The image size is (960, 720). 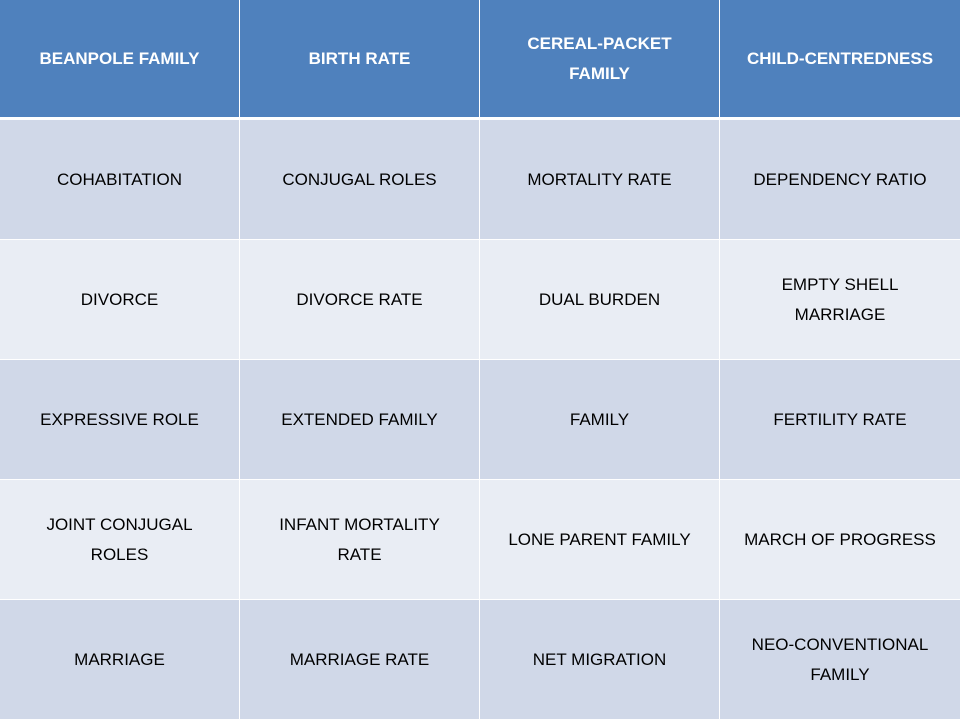 What do you see at coordinates (120, 660) in the screenshot?
I see `table-cell: MARRIAGE` at bounding box center [120, 660].